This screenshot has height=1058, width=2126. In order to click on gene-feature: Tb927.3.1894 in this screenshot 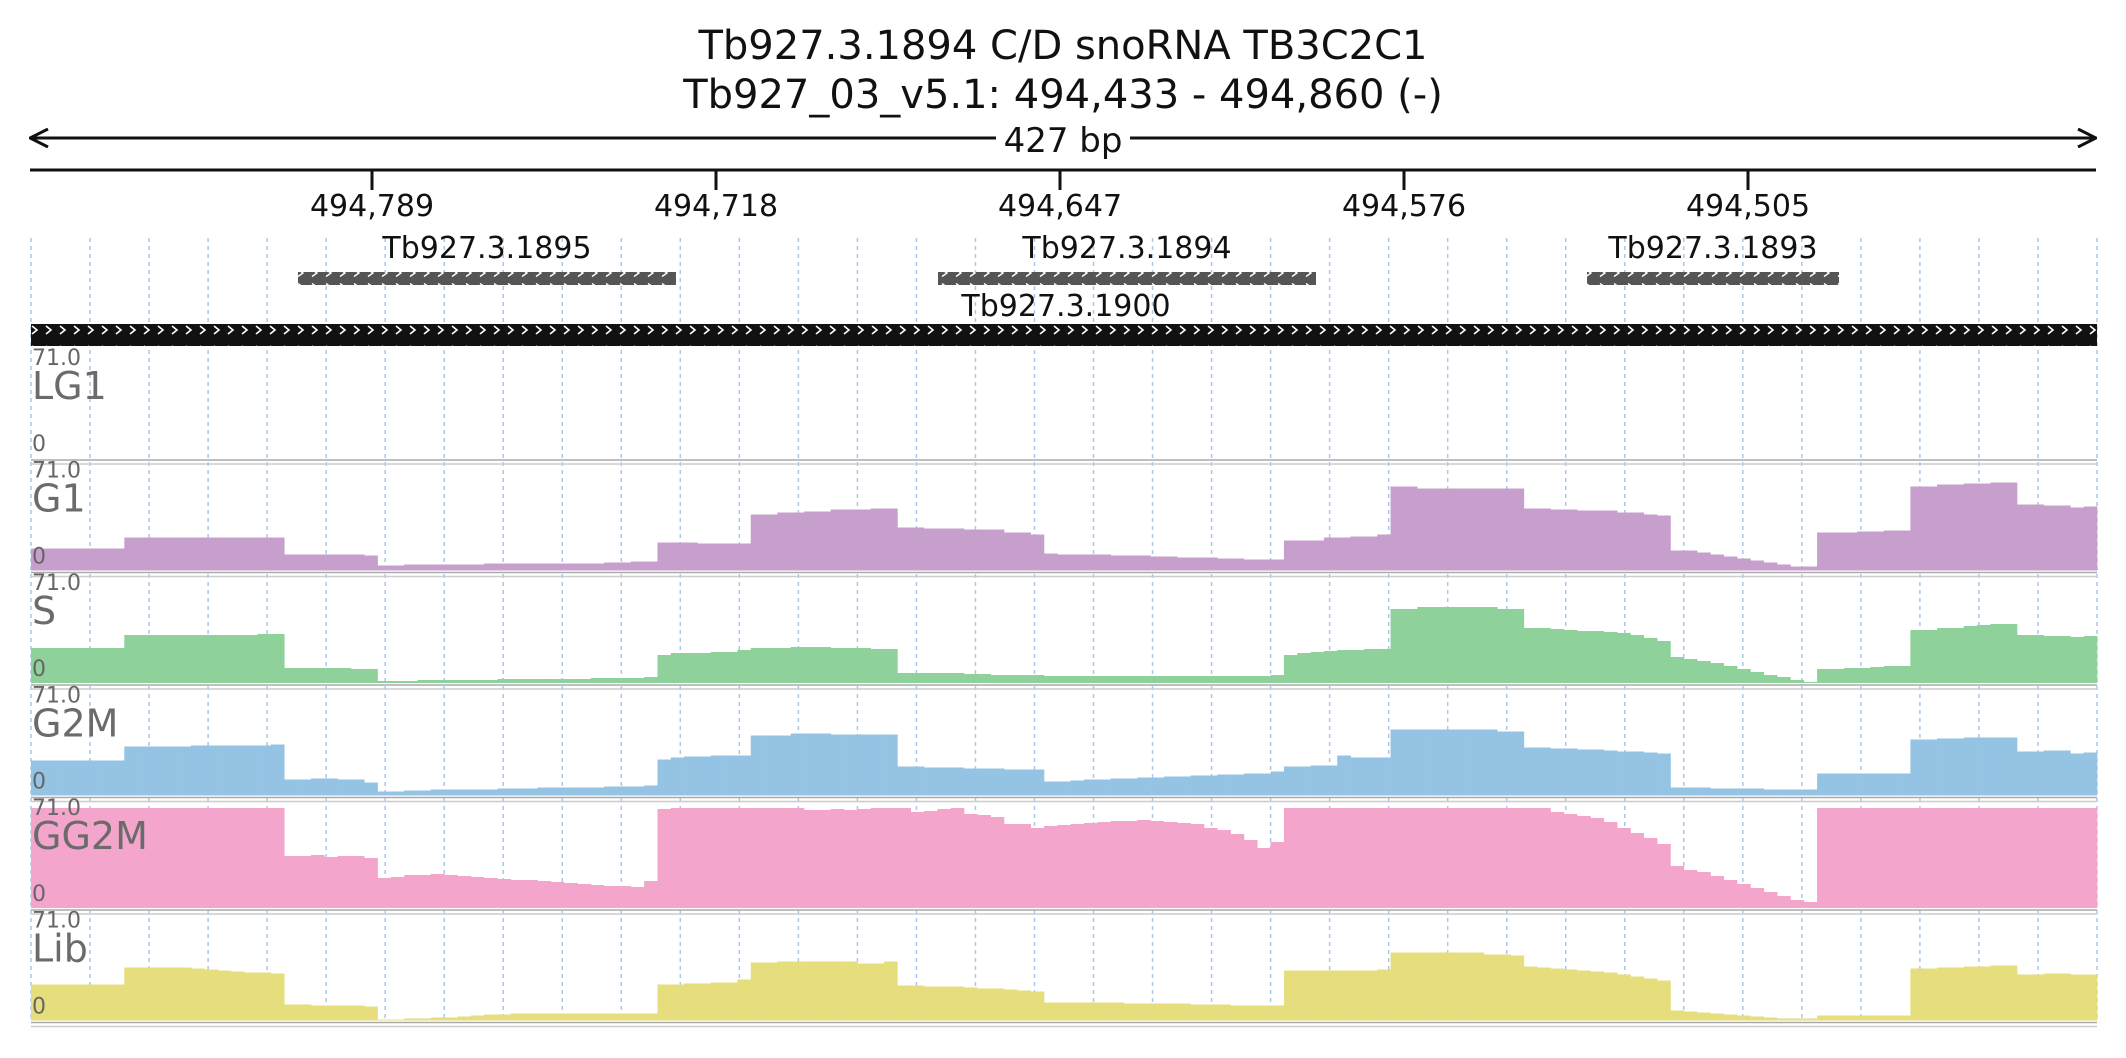, I will do `click(1127, 258)`.